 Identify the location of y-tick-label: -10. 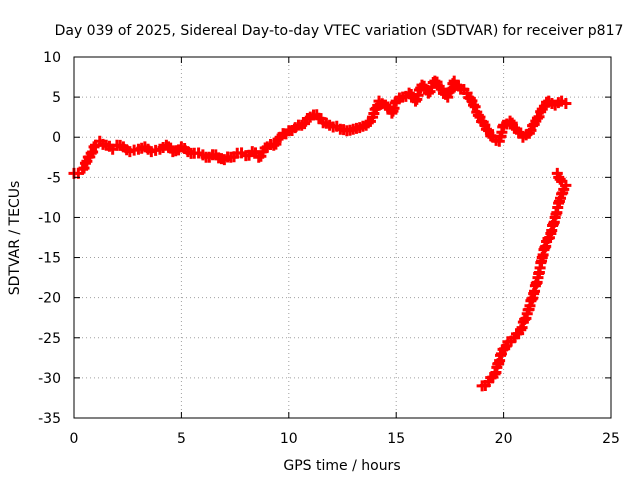
(49, 218).